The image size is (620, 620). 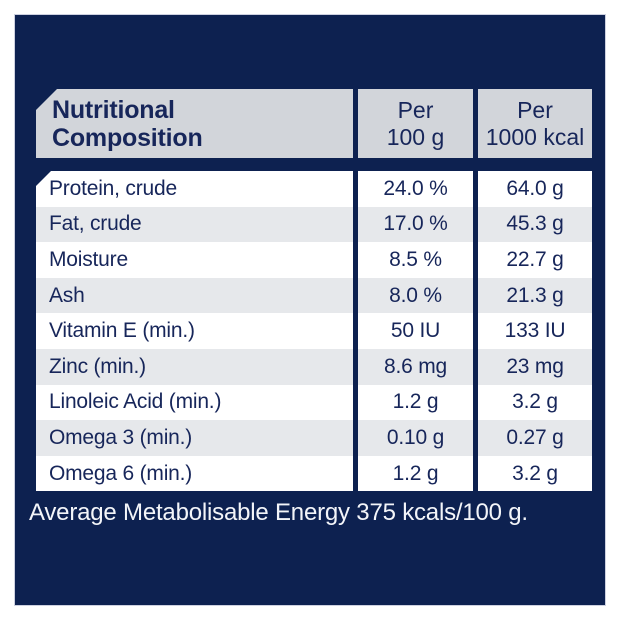 I want to click on table-row: Omega 6 (min.) 1.2 g 3.2 g, so click(x=314, y=473).